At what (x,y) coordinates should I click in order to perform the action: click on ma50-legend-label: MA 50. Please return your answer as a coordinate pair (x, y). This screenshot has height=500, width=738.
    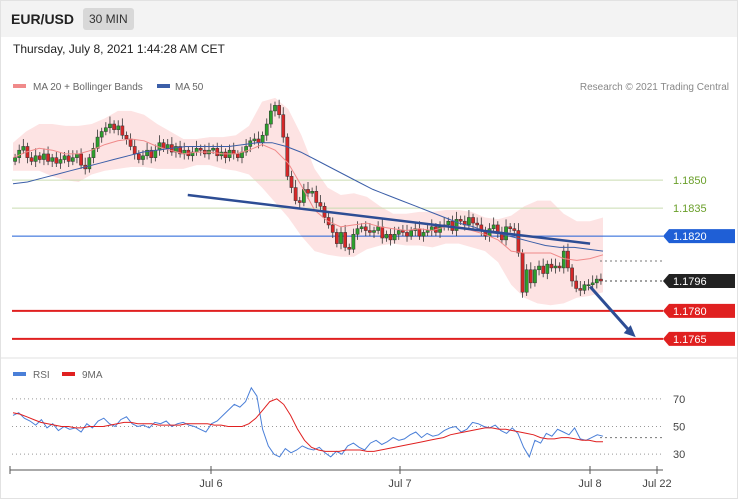
    Looking at the image, I should click on (189, 87).